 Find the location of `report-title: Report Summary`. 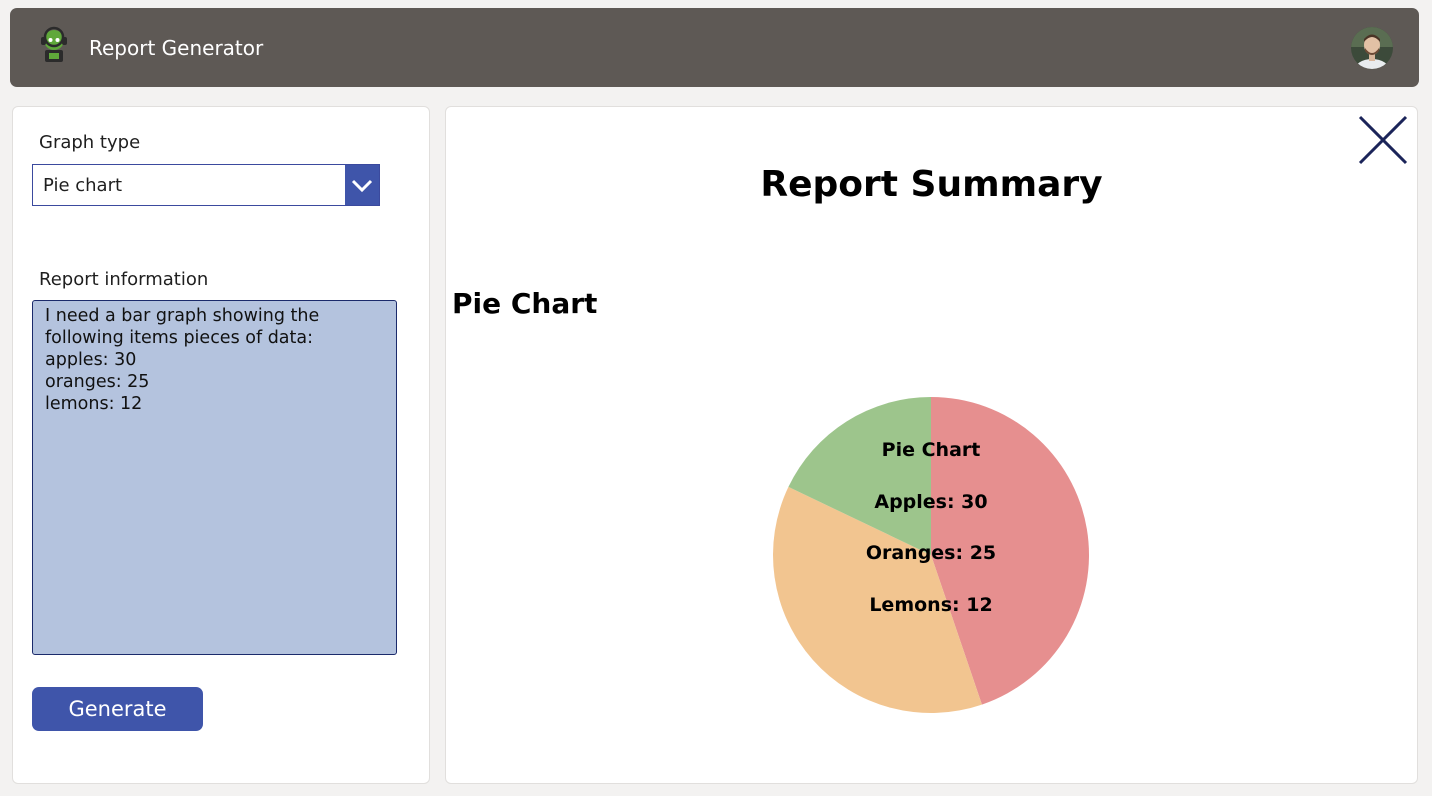

report-title: Report Summary is located at coordinates (931, 184).